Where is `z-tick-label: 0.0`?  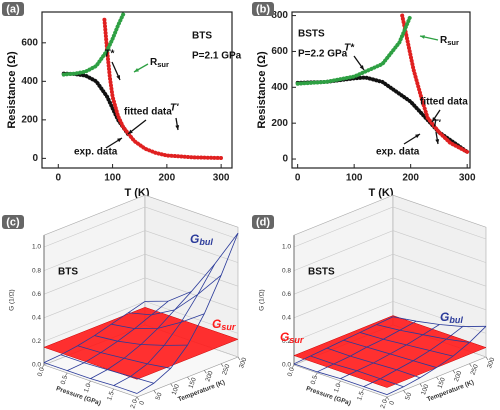
z-tick-label: 0.0 is located at coordinates (36, 365).